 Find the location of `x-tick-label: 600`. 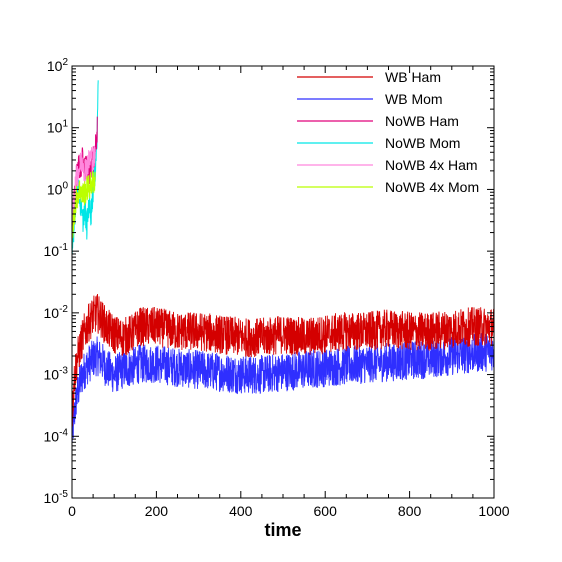

x-tick-label: 600 is located at coordinates (326, 511).